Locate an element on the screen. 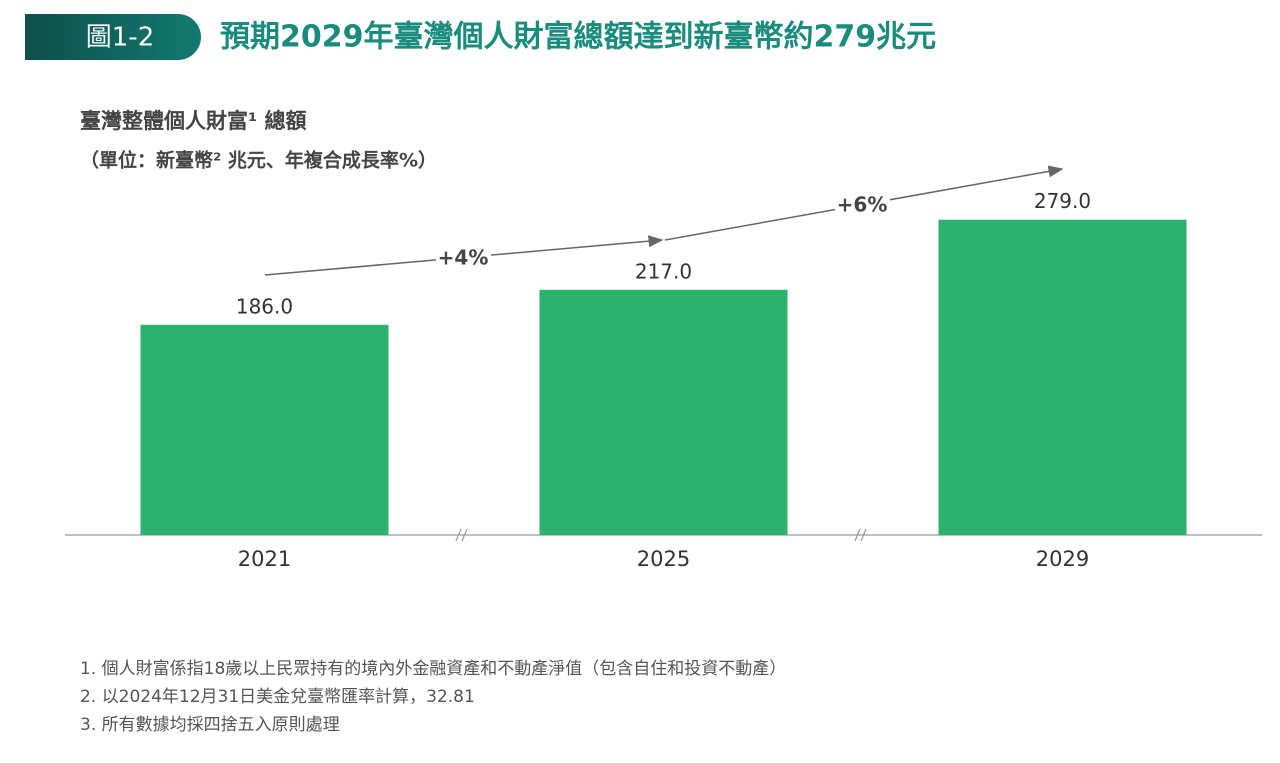 The height and width of the screenshot is (763, 1280). axis-breaks is located at coordinates (661, 535).